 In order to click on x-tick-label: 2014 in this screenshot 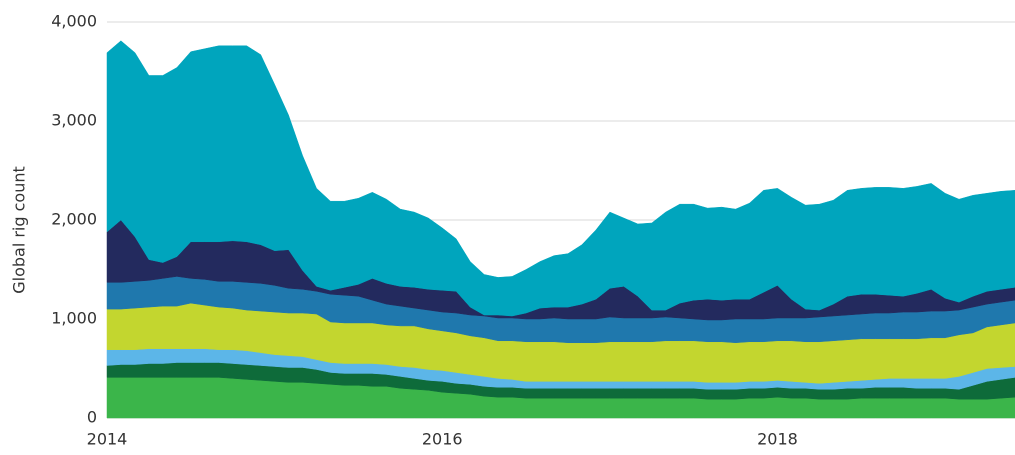, I will do `click(107, 439)`.